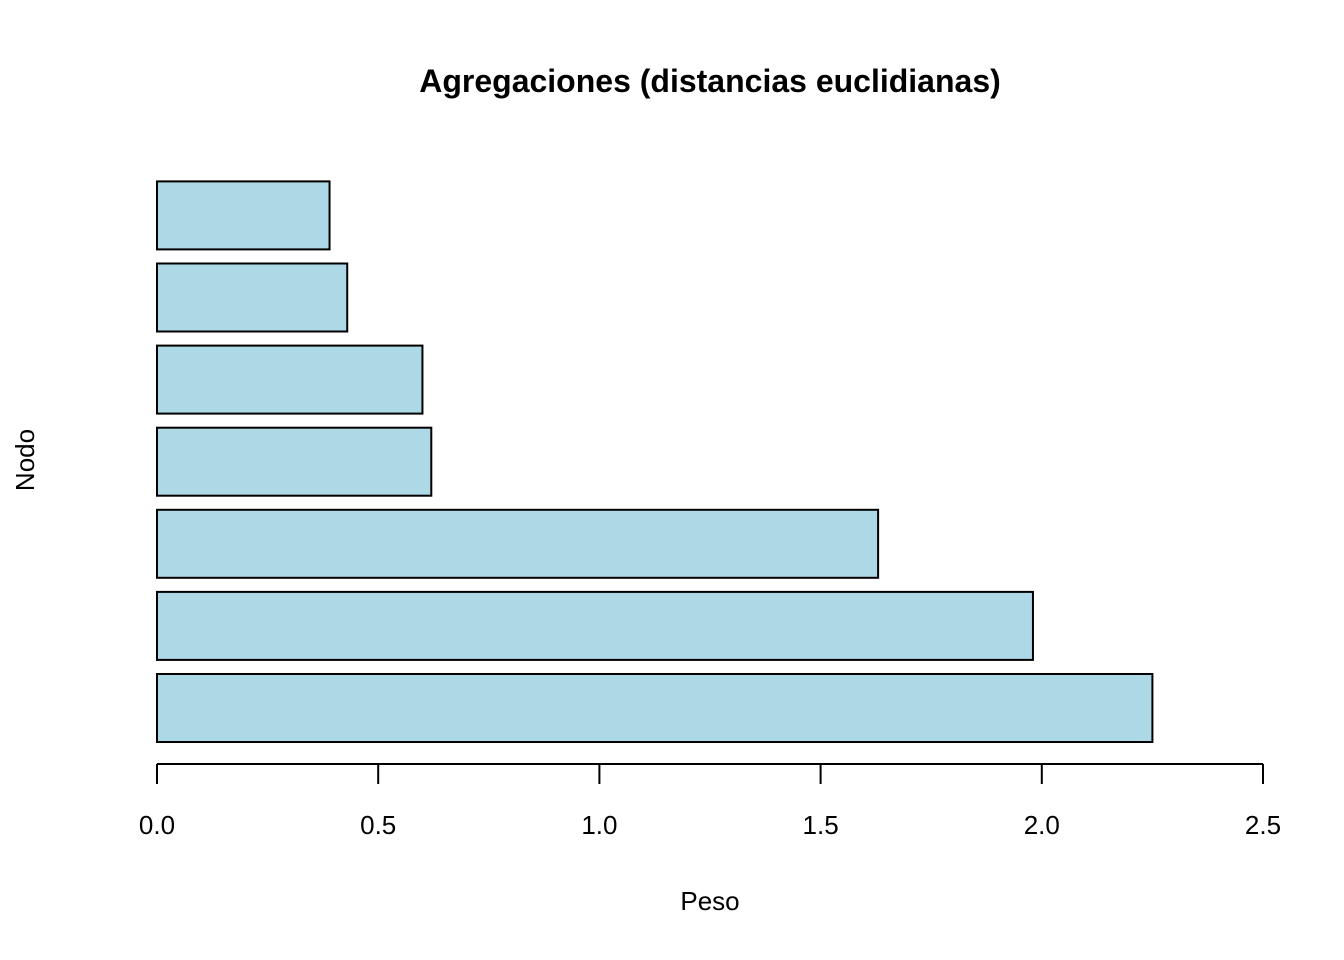 The width and height of the screenshot is (1344, 960). I want to click on x-tick-label: 1.5, so click(821, 825).